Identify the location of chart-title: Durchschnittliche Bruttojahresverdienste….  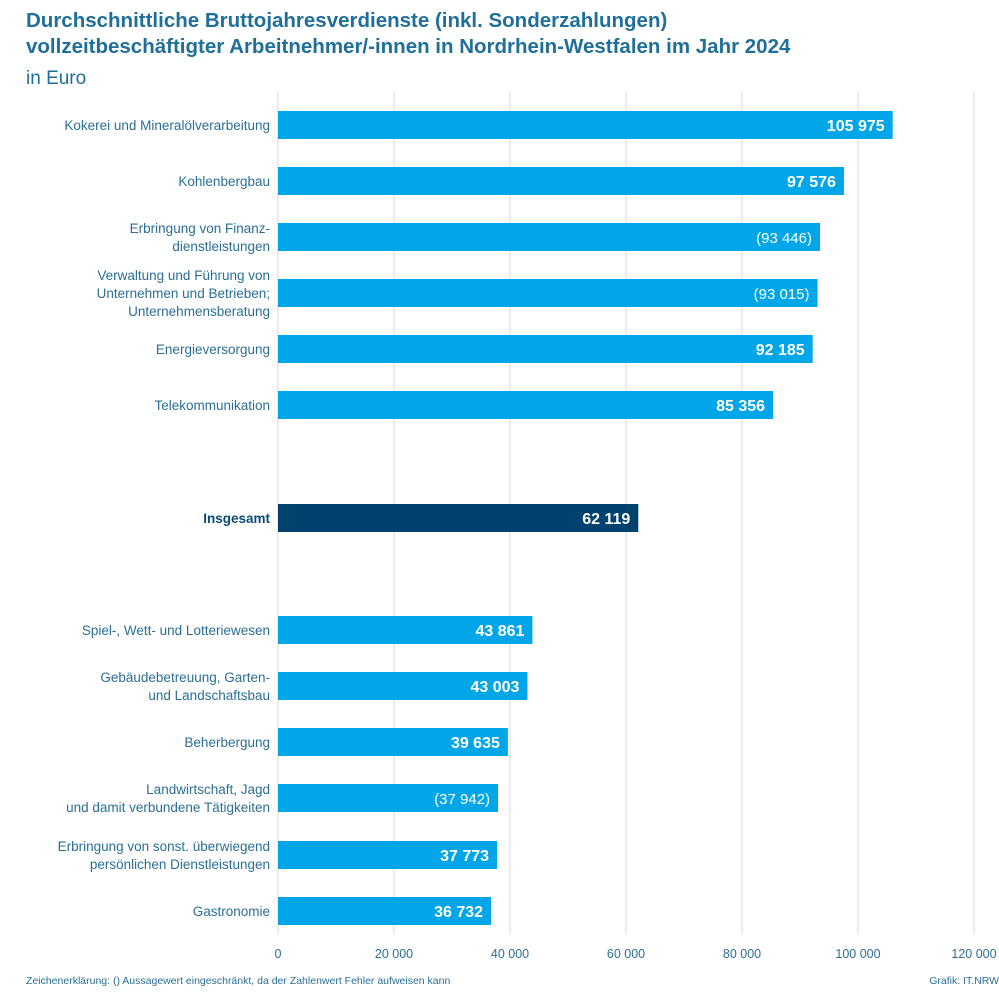
(506, 34).